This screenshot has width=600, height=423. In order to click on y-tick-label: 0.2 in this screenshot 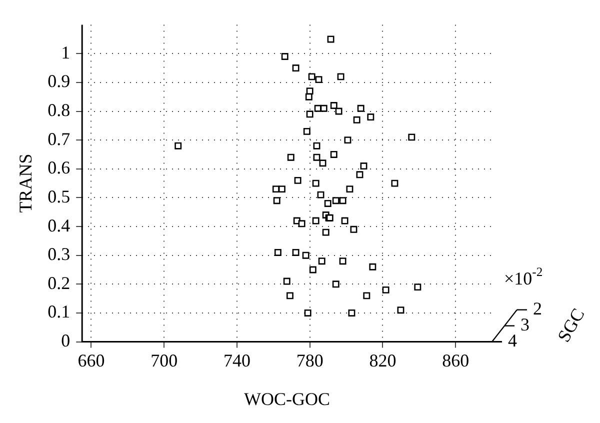, I will do `click(59, 282)`.